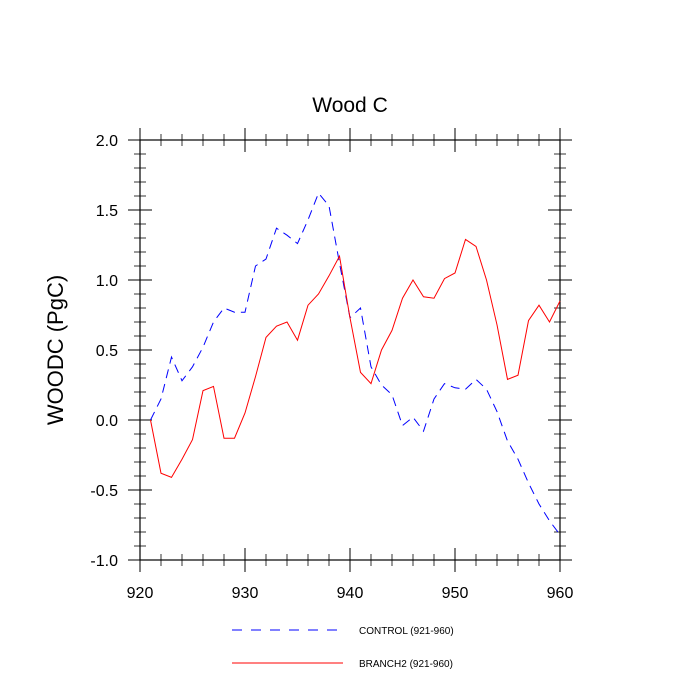 This screenshot has height=700, width=700. Describe the element at coordinates (104, 491) in the screenshot. I see `y-tick-label: -0.5` at that location.